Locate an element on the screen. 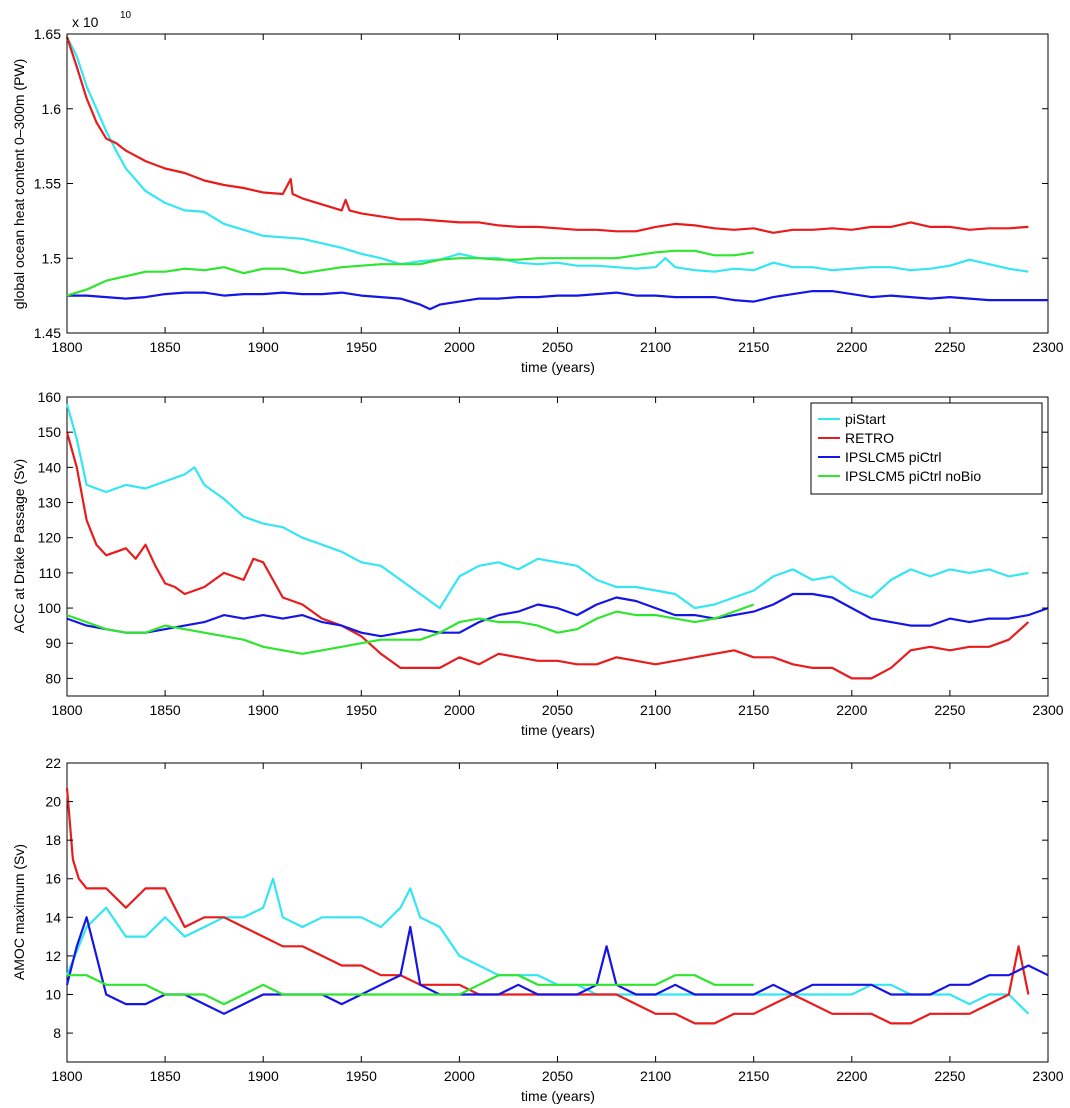  y-tick-label: 8 is located at coordinates (57, 1033).